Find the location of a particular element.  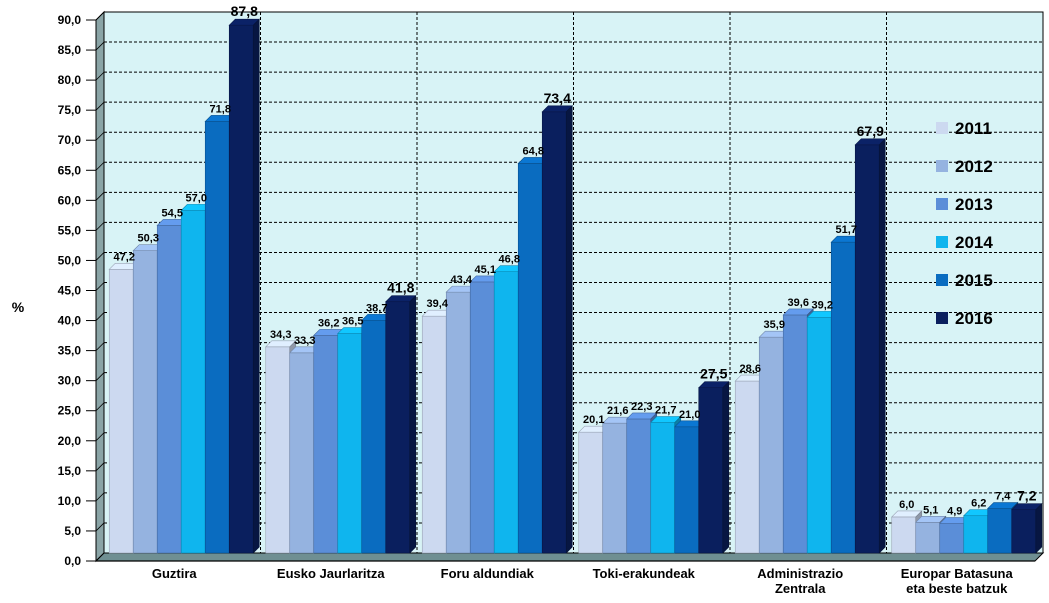

y-tick-label: 5,0 is located at coordinates (72, 531).